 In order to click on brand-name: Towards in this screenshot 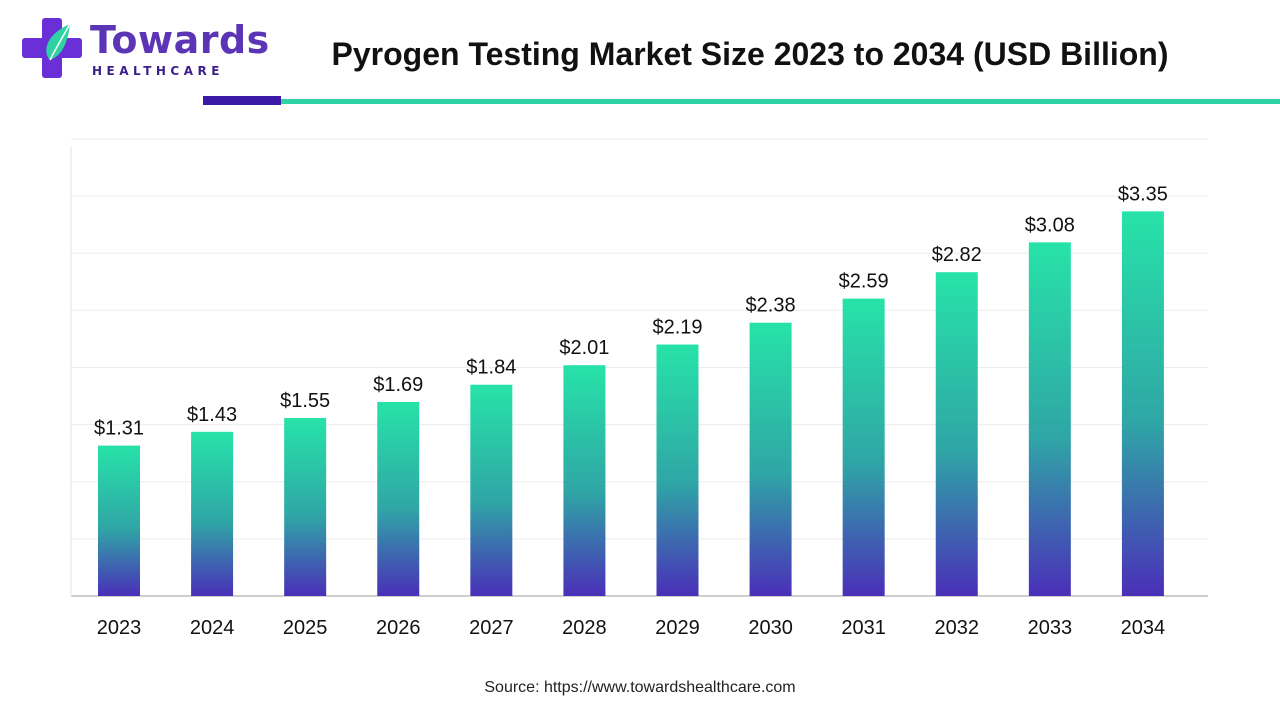, I will do `click(180, 40)`.